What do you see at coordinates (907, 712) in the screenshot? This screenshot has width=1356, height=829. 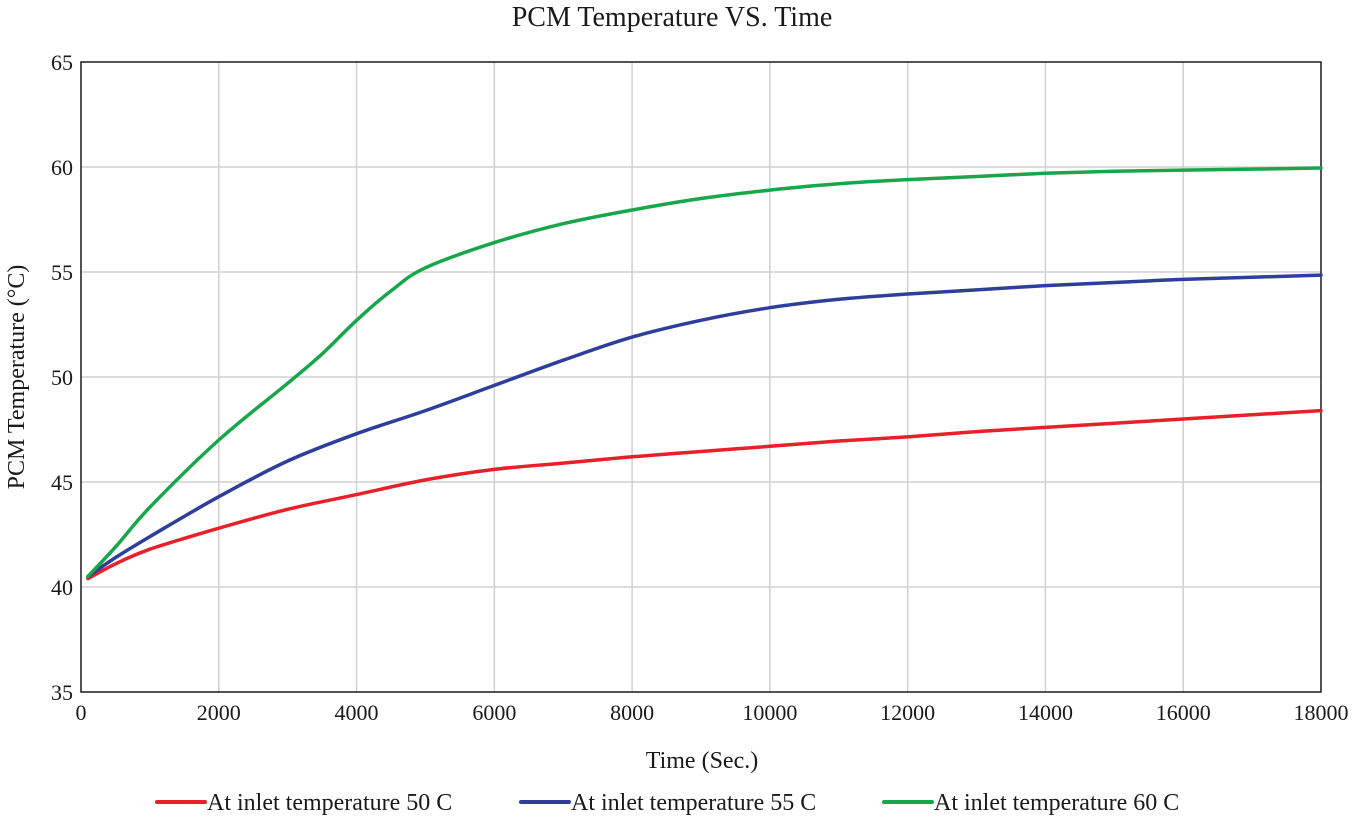 I see `x-tick-label: 12000` at bounding box center [907, 712].